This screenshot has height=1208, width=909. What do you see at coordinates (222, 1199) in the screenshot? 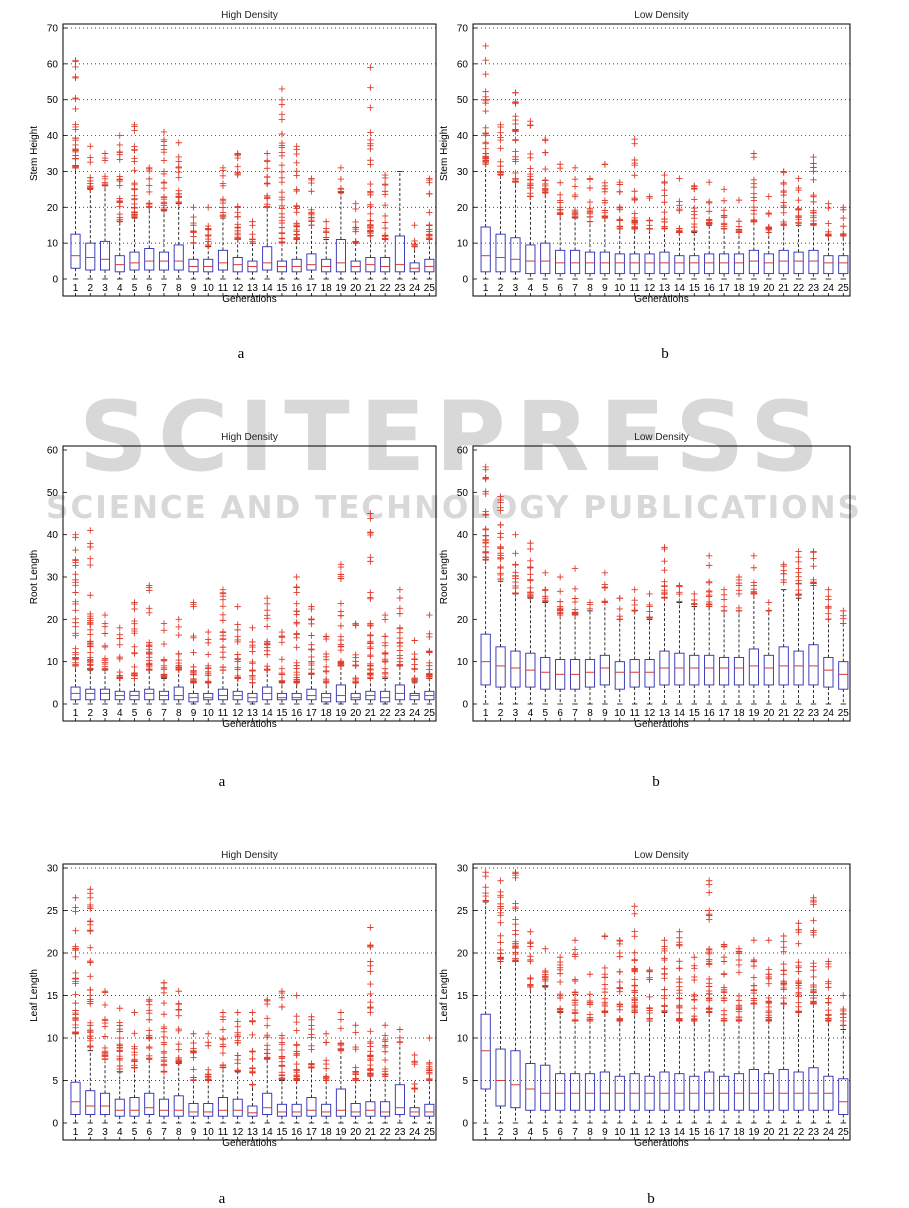
I see `panel-letter: a` at bounding box center [222, 1199].